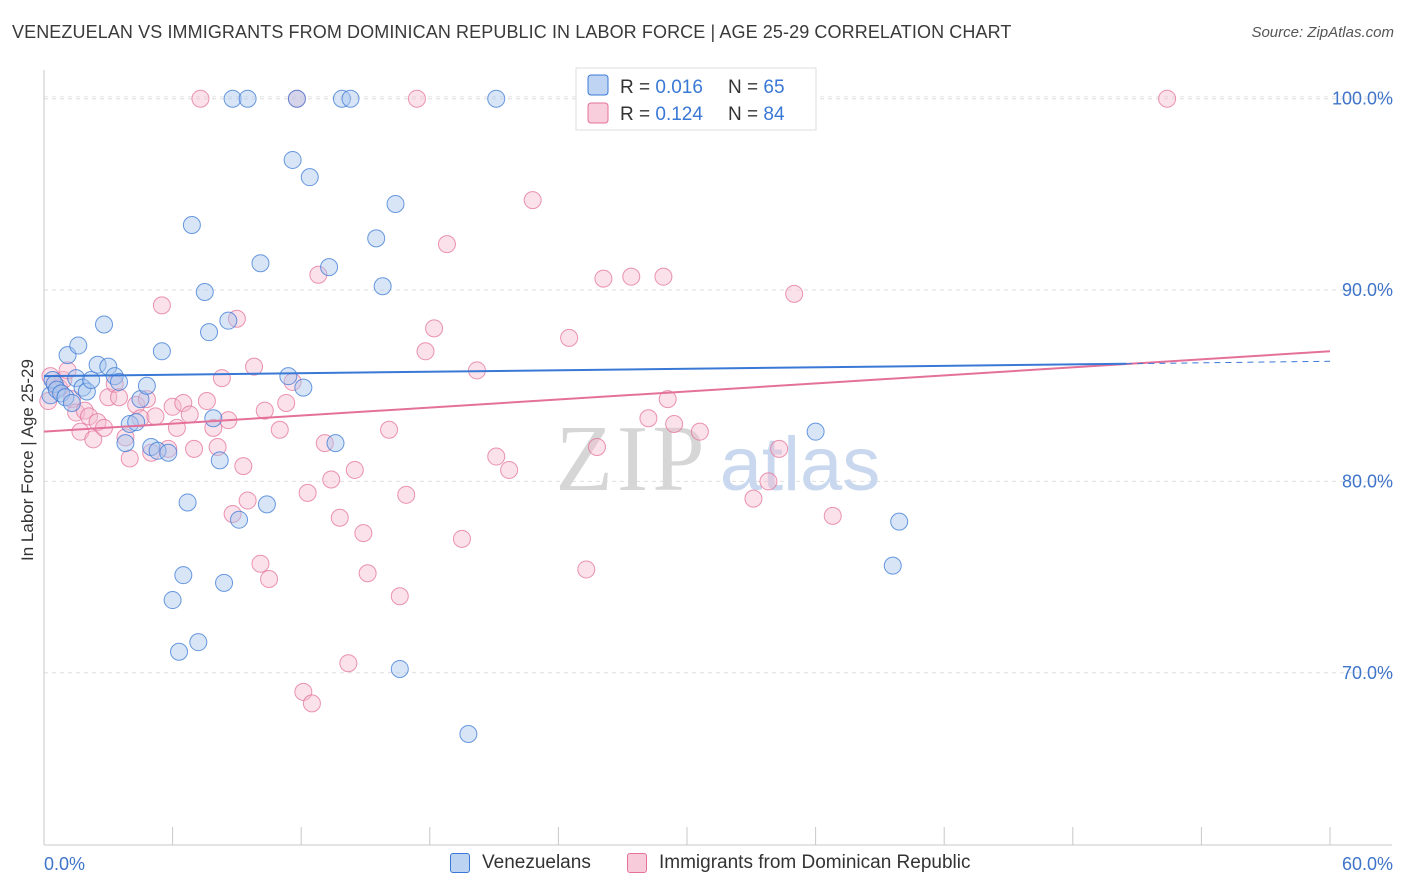 This screenshot has height=892, width=1406. Describe the element at coordinates (520, 863) in the screenshot. I see `legend-item-venezuelans: Venezuelans` at that location.